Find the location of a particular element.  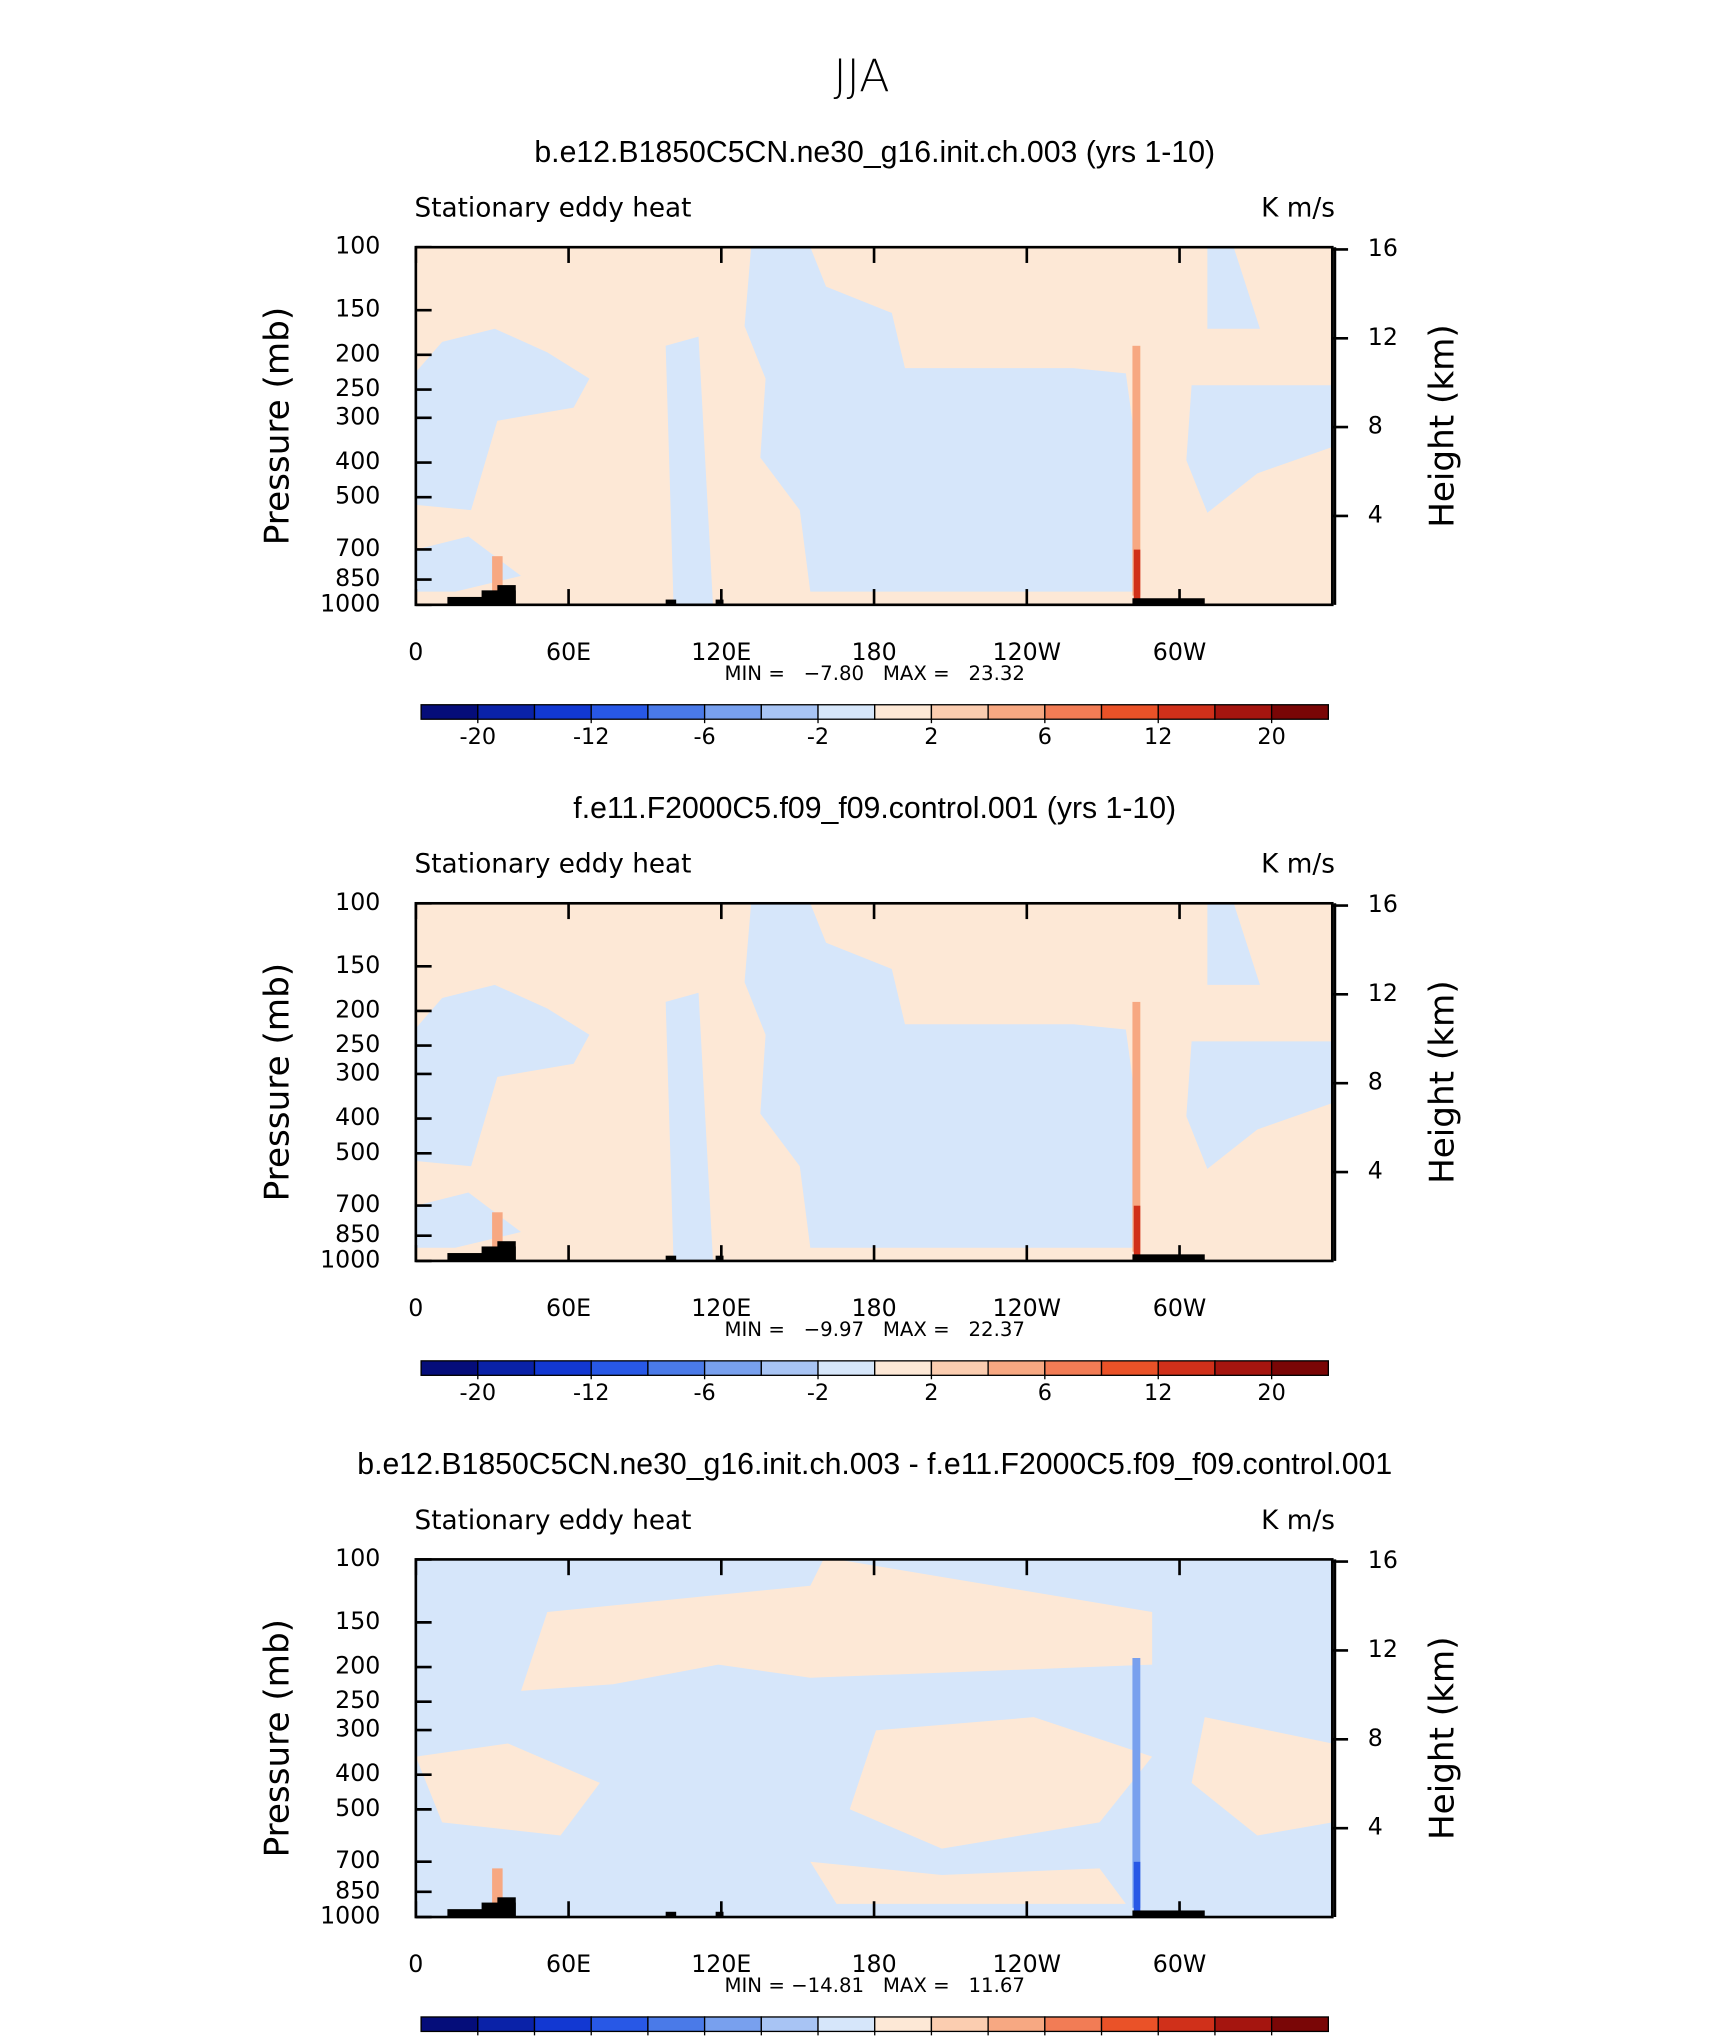

y-tick-label: 150 is located at coordinates (357, 965).